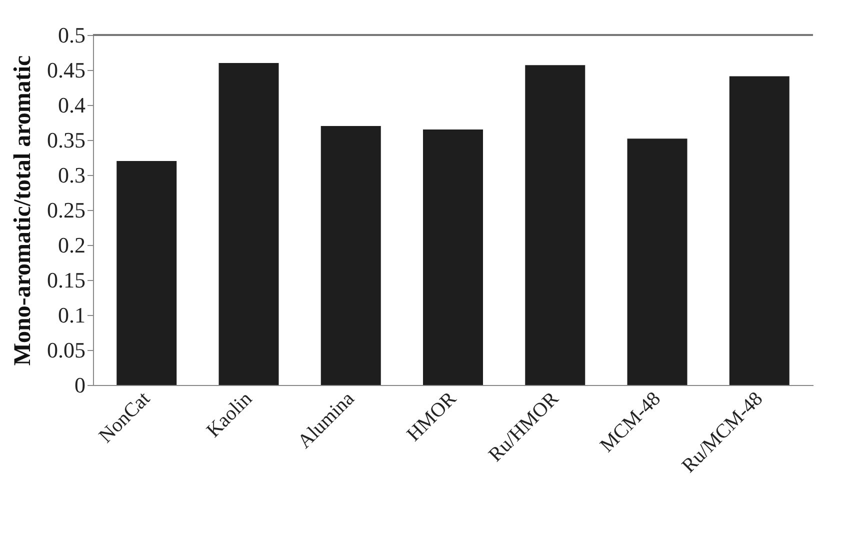 The image size is (865, 542). I want to click on y-tick-label: 0.2, so click(72, 245).